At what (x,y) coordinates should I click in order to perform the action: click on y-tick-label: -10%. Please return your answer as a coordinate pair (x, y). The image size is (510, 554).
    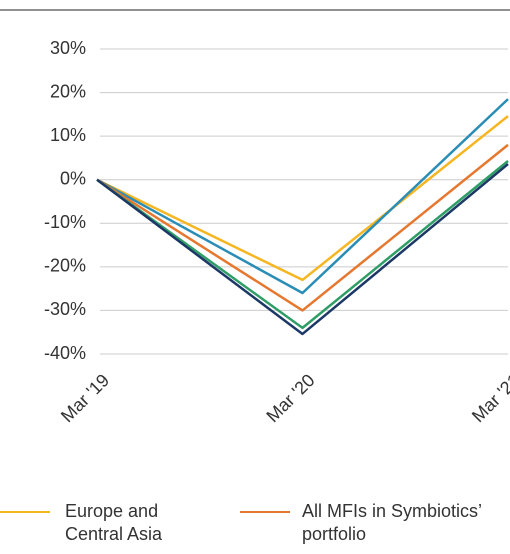
    Looking at the image, I should click on (65, 222).